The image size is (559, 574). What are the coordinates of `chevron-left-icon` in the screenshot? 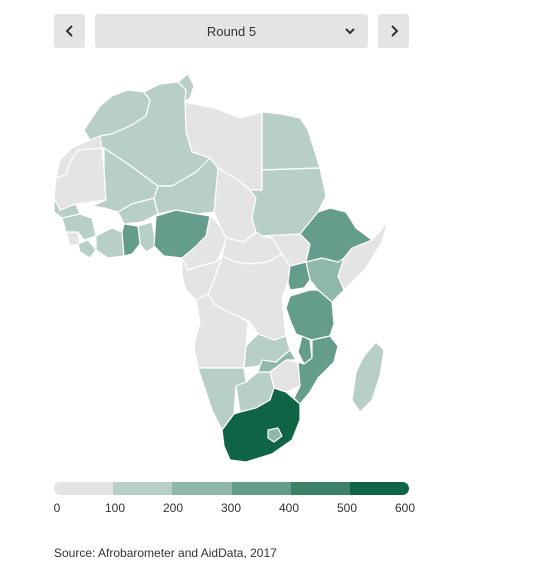 It's located at (70, 31).